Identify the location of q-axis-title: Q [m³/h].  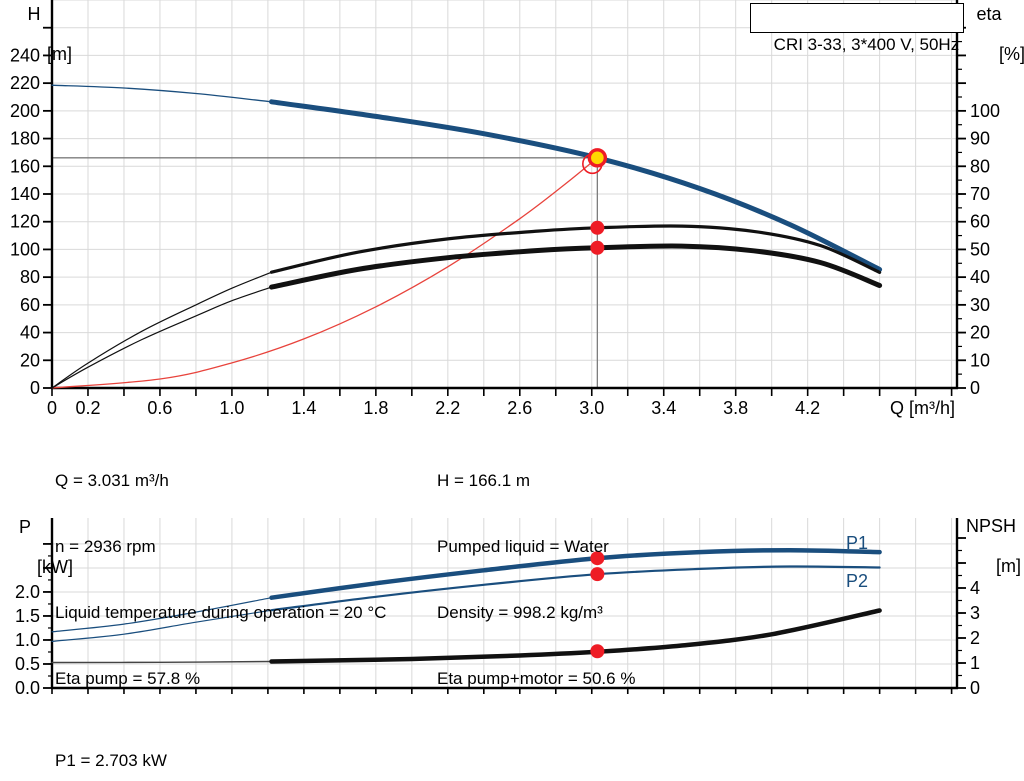
(922, 408).